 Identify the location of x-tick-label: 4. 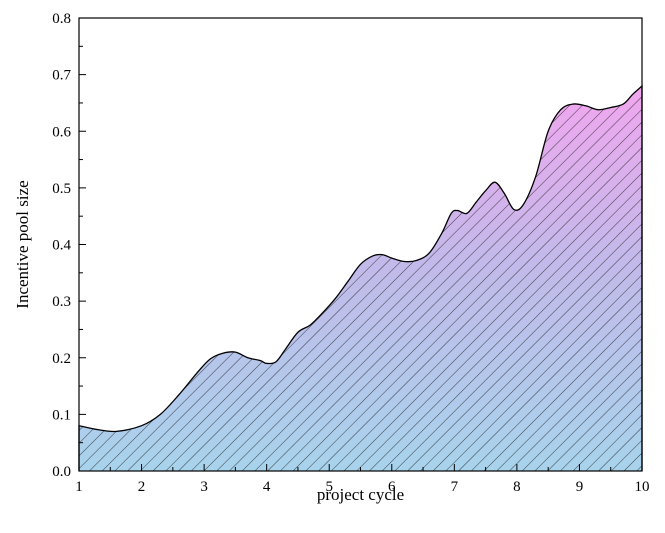
(267, 487).